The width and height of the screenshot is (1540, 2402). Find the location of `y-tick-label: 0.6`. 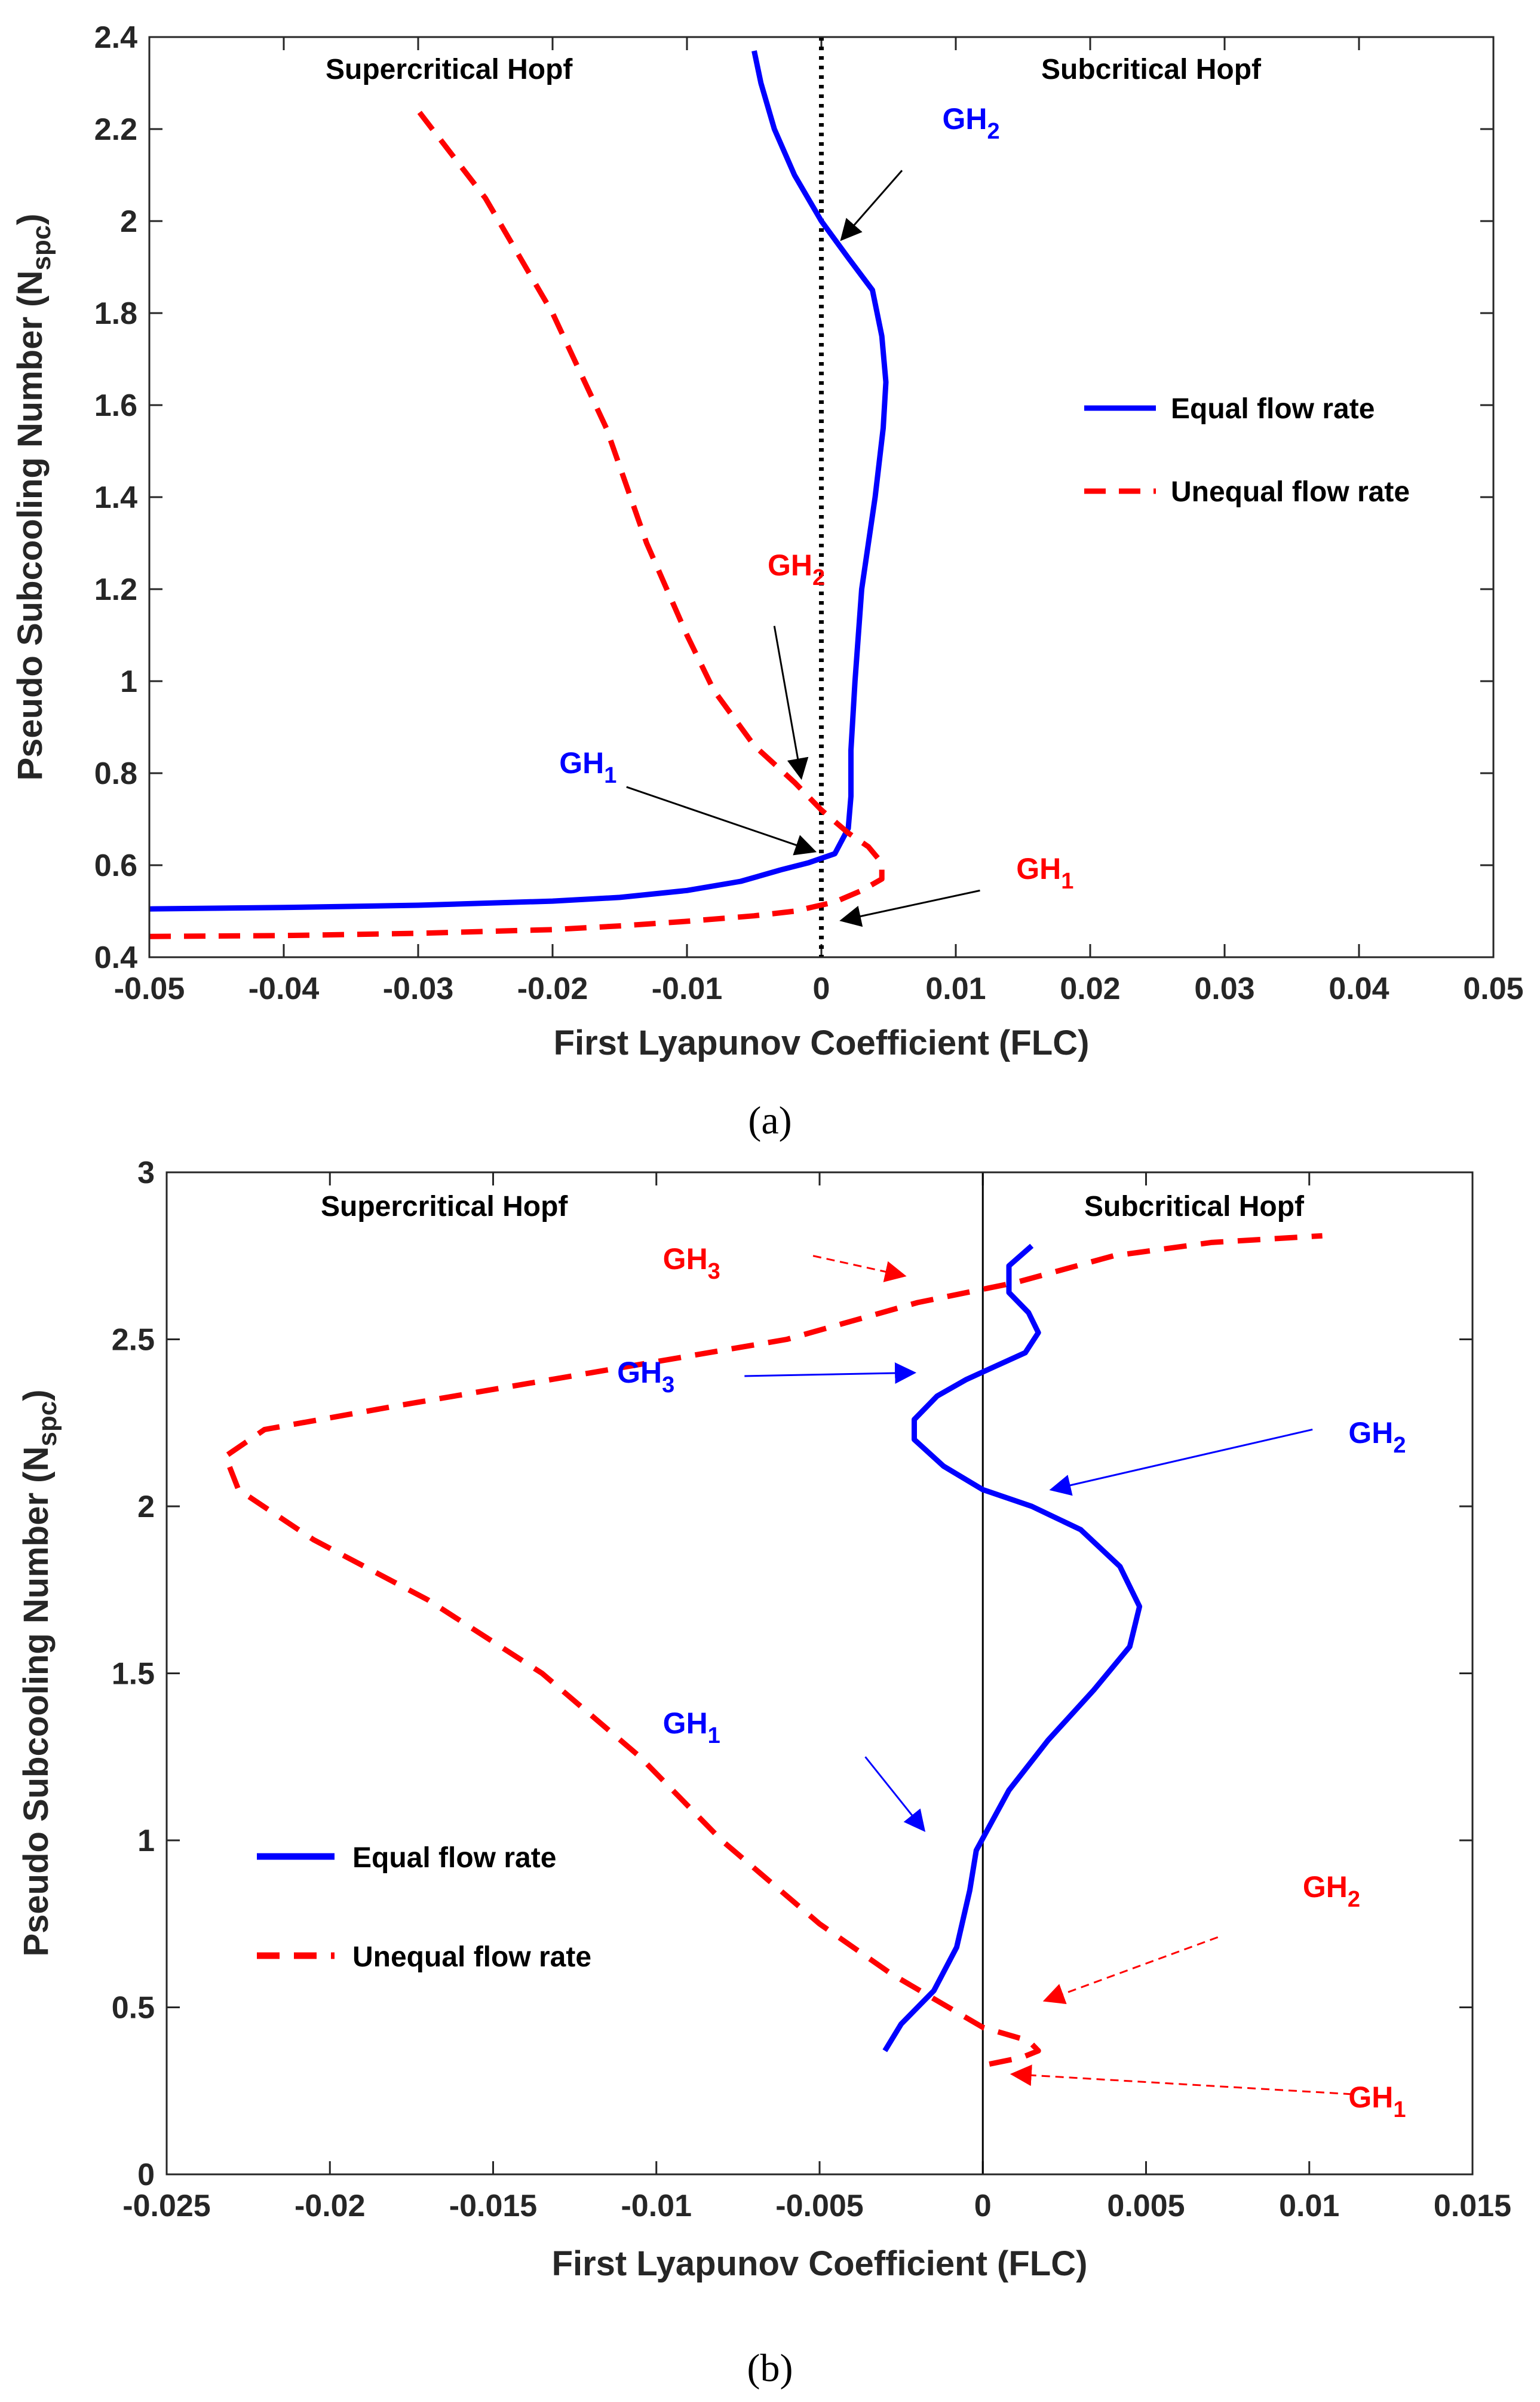

y-tick-label: 0.6 is located at coordinates (115, 866).